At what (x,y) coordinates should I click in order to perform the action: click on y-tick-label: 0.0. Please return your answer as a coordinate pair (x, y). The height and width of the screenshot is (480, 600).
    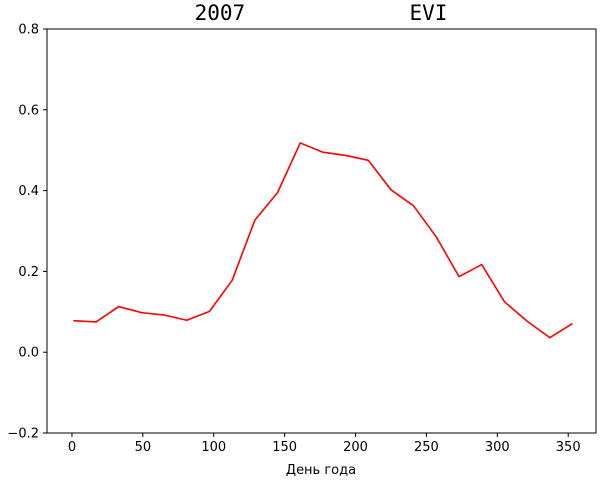
    Looking at the image, I should click on (28, 353).